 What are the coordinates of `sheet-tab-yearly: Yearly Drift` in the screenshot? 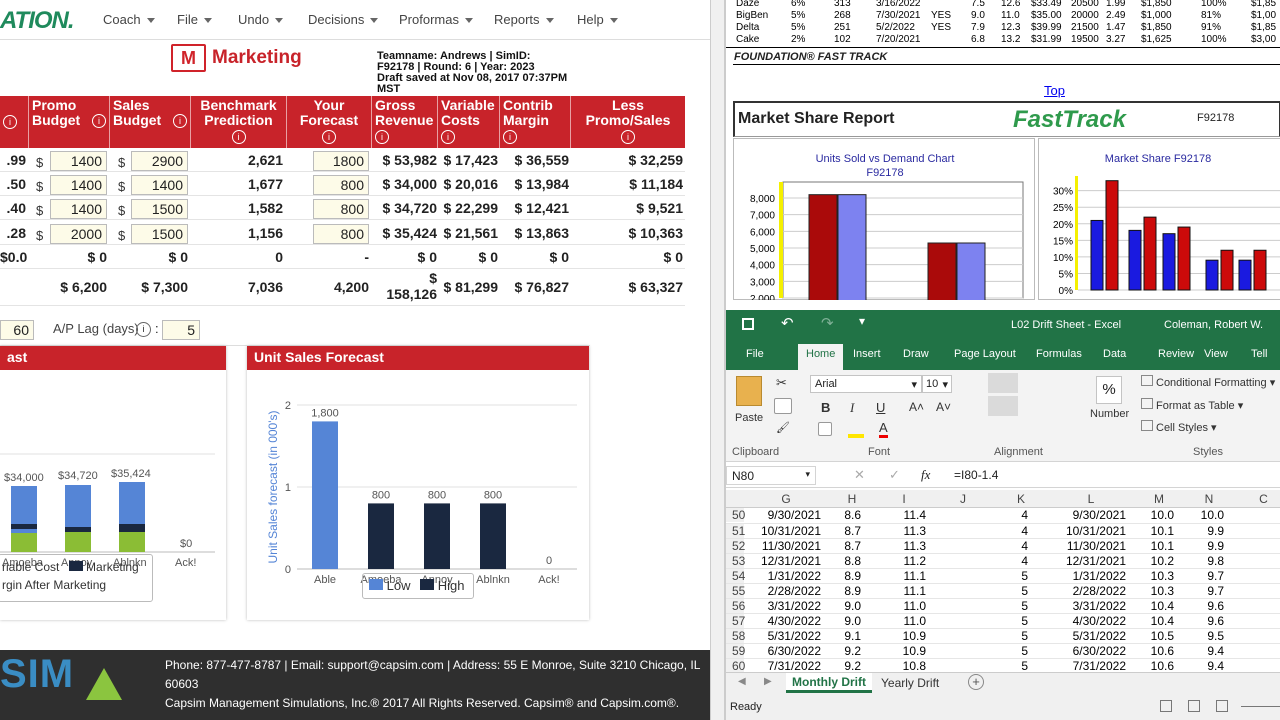 It's located at (910, 683).